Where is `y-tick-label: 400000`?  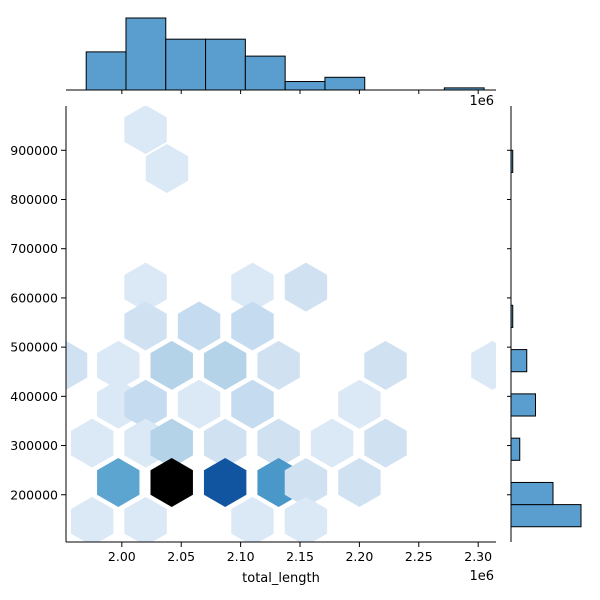 y-tick-label: 400000 is located at coordinates (34, 396).